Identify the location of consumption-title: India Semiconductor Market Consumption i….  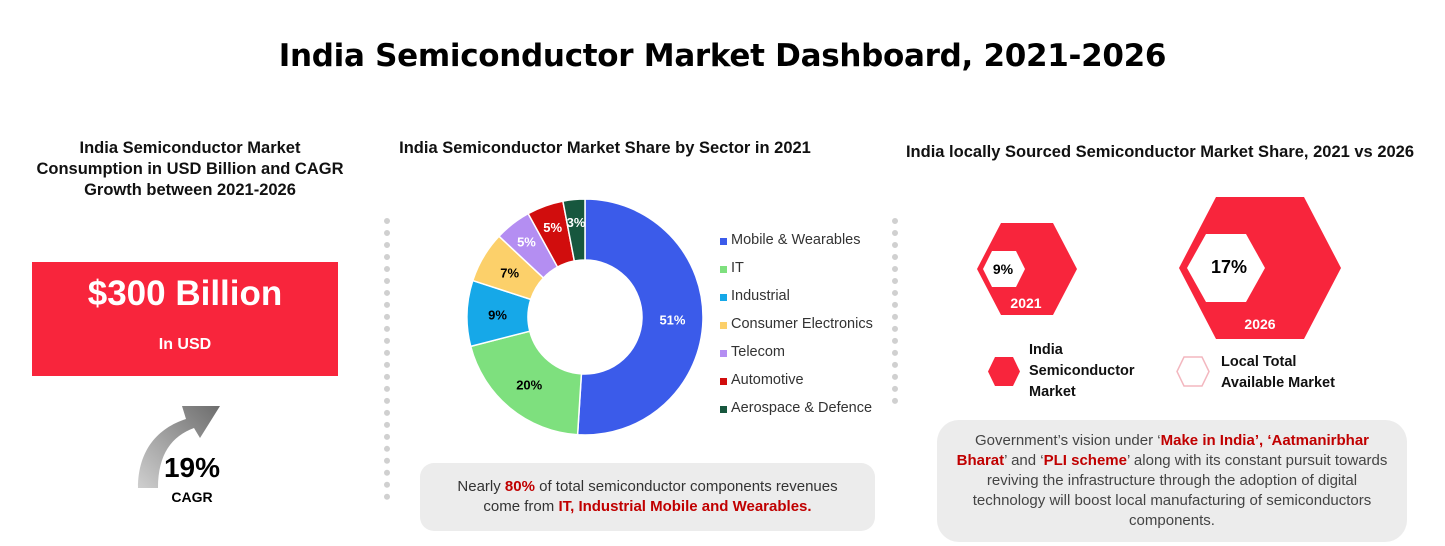
(190, 169).